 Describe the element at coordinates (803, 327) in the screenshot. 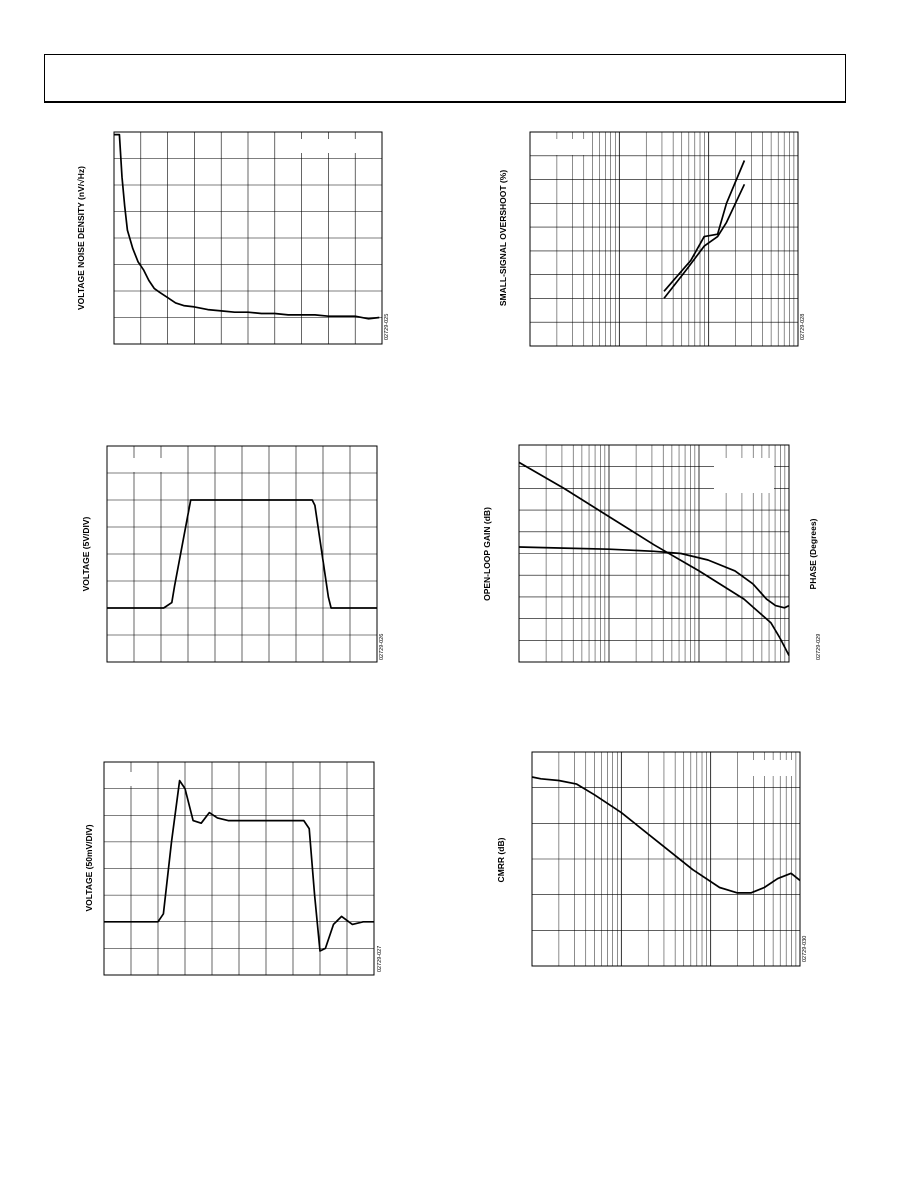

I see `overshoot-figure-code: 02729-028` at that location.